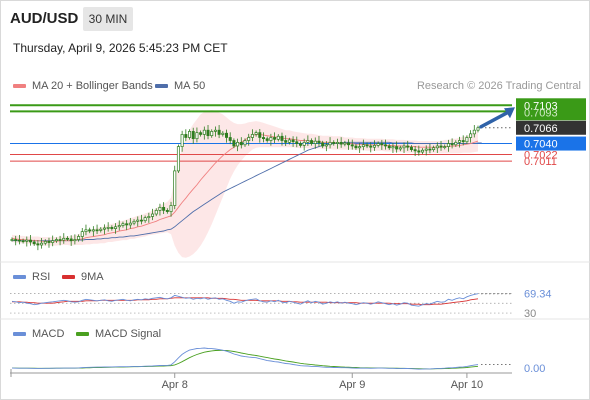 The image size is (590, 400). What do you see at coordinates (538, 295) in the screenshot?
I see `rsi-last-label: 69.34` at bounding box center [538, 295].